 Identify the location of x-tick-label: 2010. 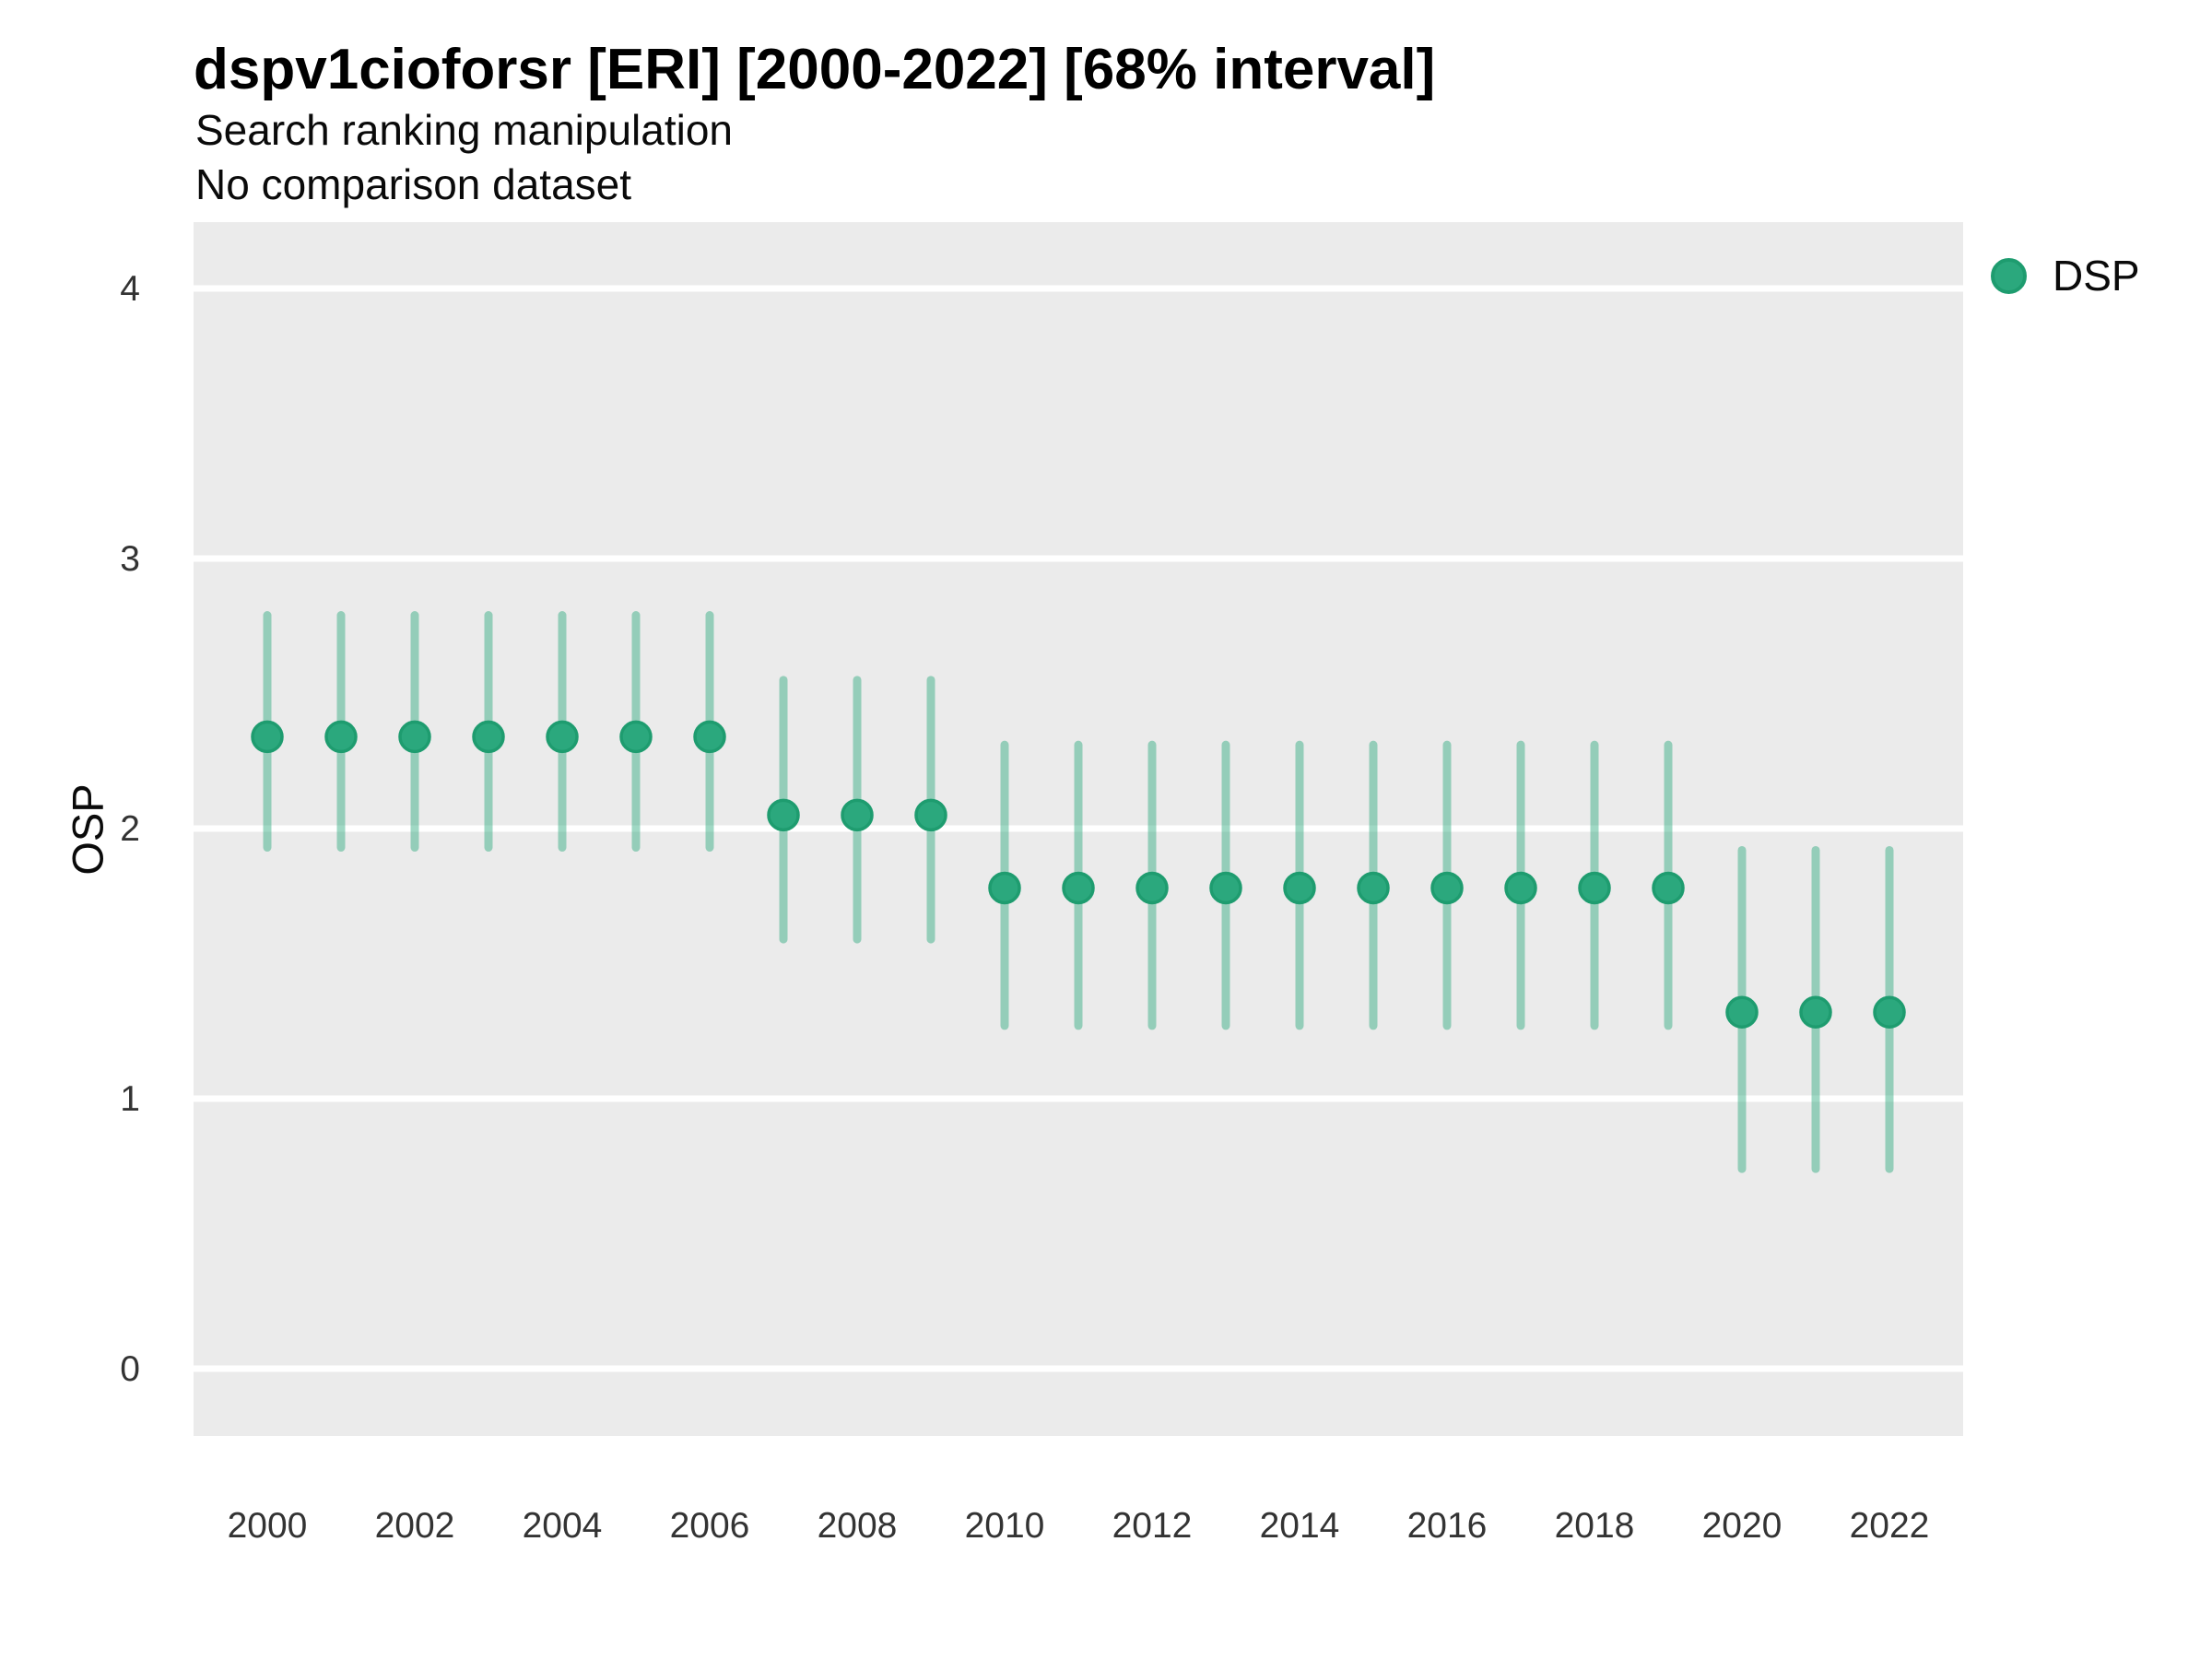
(1005, 1526).